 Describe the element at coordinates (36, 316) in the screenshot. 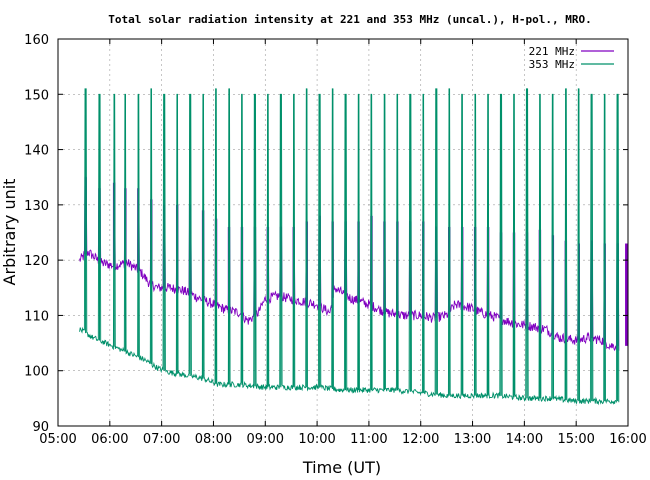

I see `y-tick-label: 110` at that location.